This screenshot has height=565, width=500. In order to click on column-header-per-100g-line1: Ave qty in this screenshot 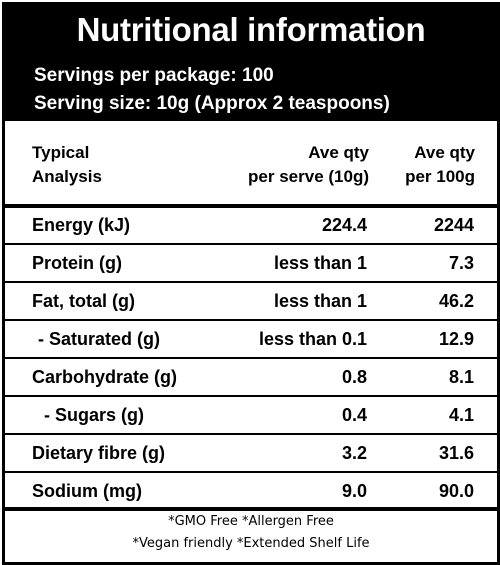, I will do `click(444, 152)`.